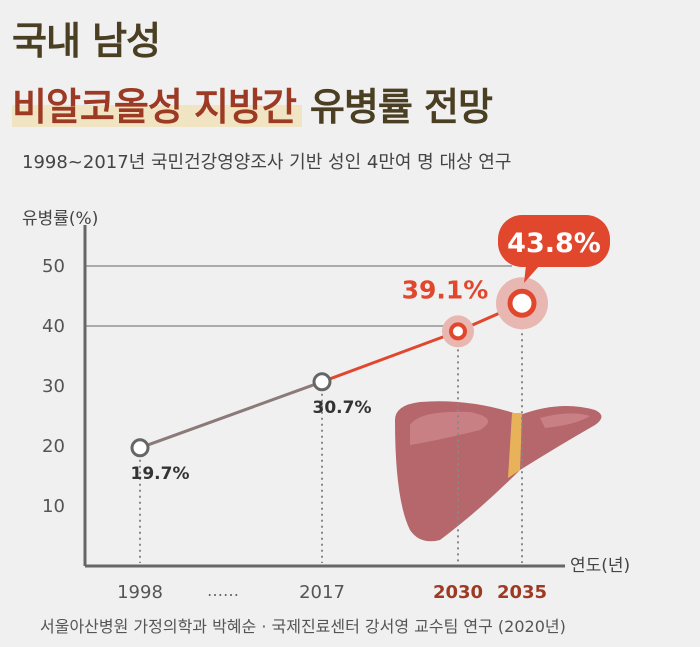 Image resolution: width=700 pixels, height=647 pixels. I want to click on title-highlight: 비알코올성 지방간, so click(157, 107).